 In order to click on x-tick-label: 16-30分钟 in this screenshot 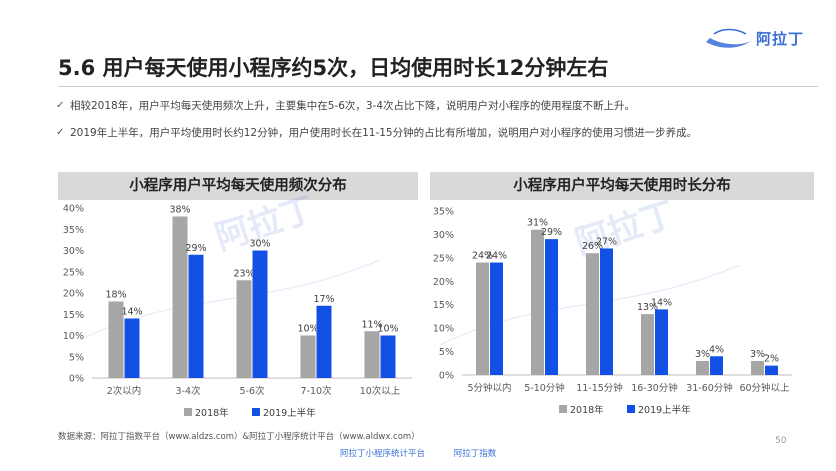, I will do `click(654, 388)`.